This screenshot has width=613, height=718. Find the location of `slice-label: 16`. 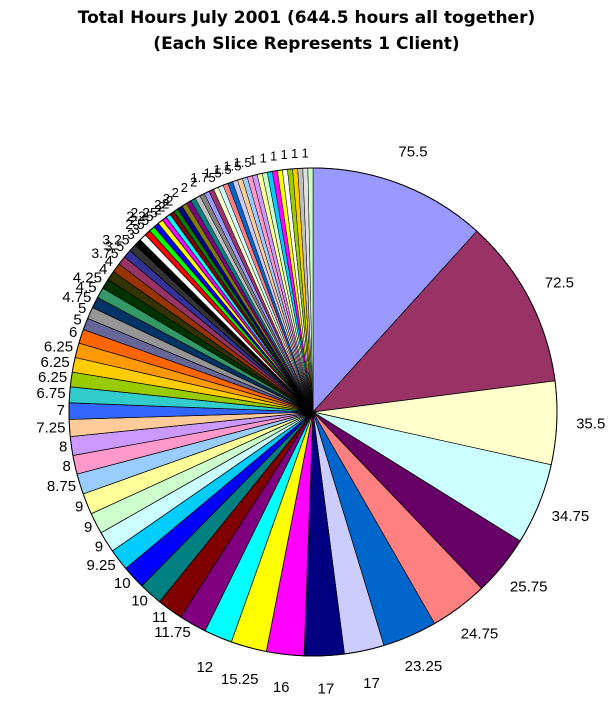

slice-label: 16 is located at coordinates (281, 687).